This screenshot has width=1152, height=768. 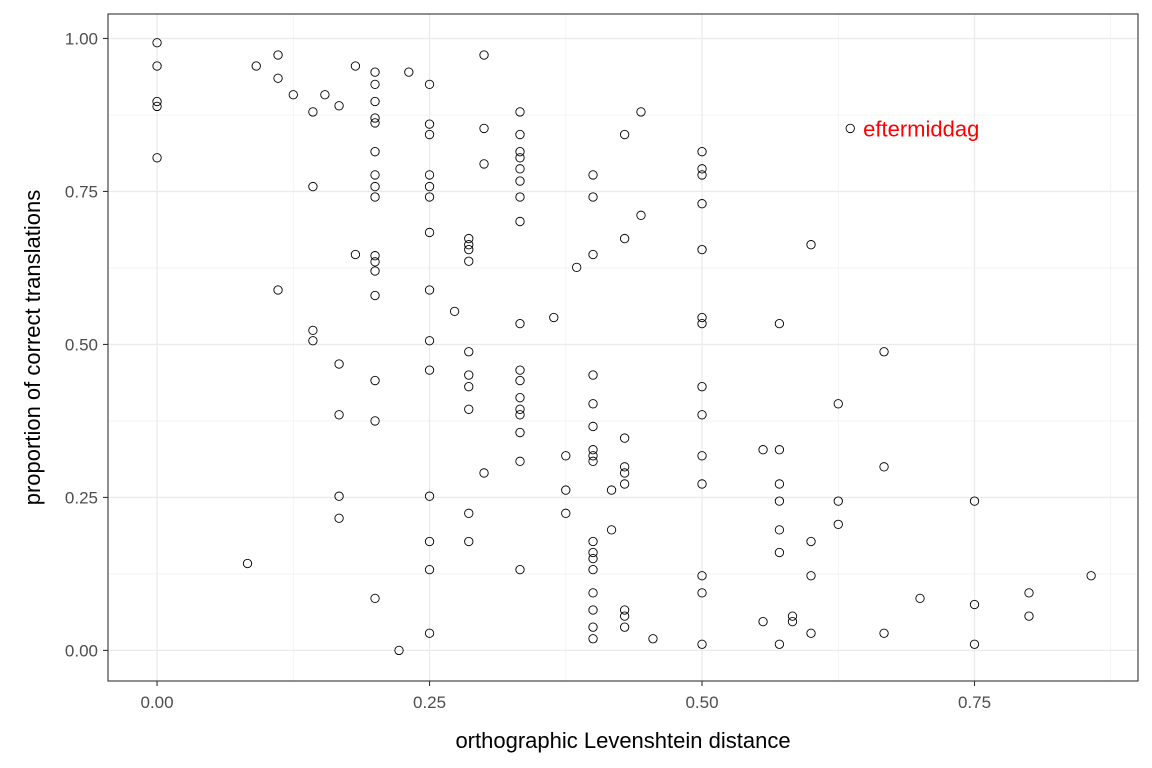 What do you see at coordinates (81, 191) in the screenshot?
I see `y-tick-label: 0.75` at bounding box center [81, 191].